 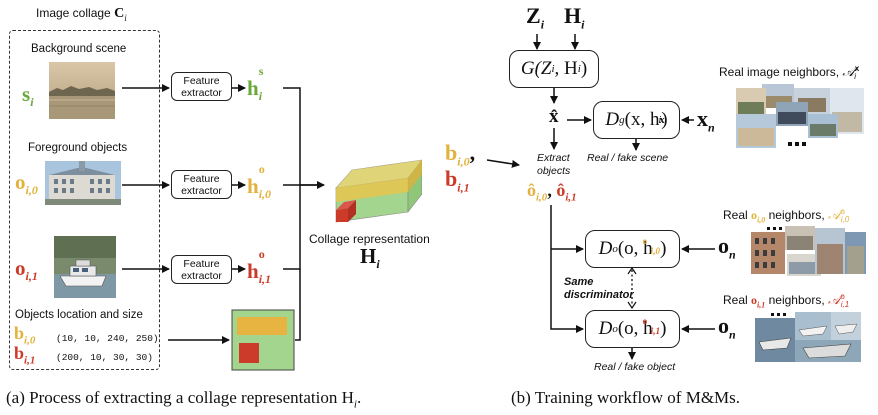 I want to click on right-b1-letter: b, so click(x=451, y=178).